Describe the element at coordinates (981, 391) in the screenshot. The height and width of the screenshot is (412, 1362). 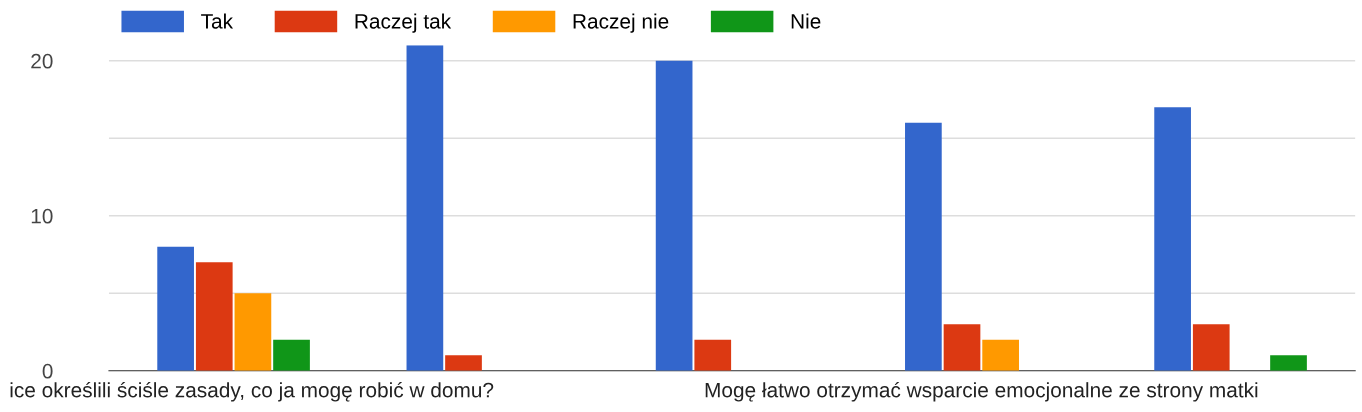
I see `x-tick-label: Mogę łatwo otrzymać wsparcie emocjonalne ze strony matki` at that location.